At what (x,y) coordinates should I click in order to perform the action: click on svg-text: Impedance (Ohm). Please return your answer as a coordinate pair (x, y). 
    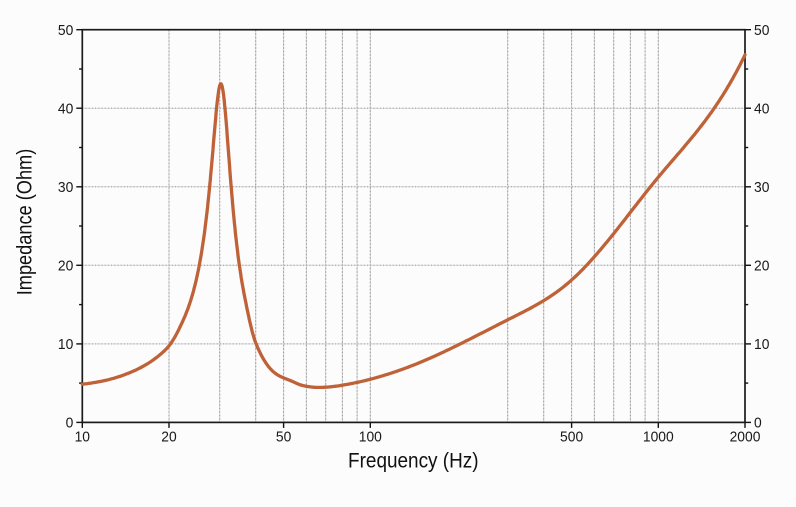
    Looking at the image, I should click on (25, 222).